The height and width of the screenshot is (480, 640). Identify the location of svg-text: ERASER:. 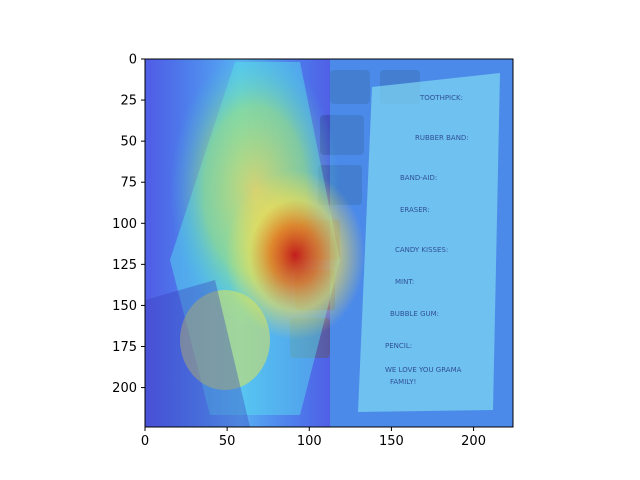
(415, 210).